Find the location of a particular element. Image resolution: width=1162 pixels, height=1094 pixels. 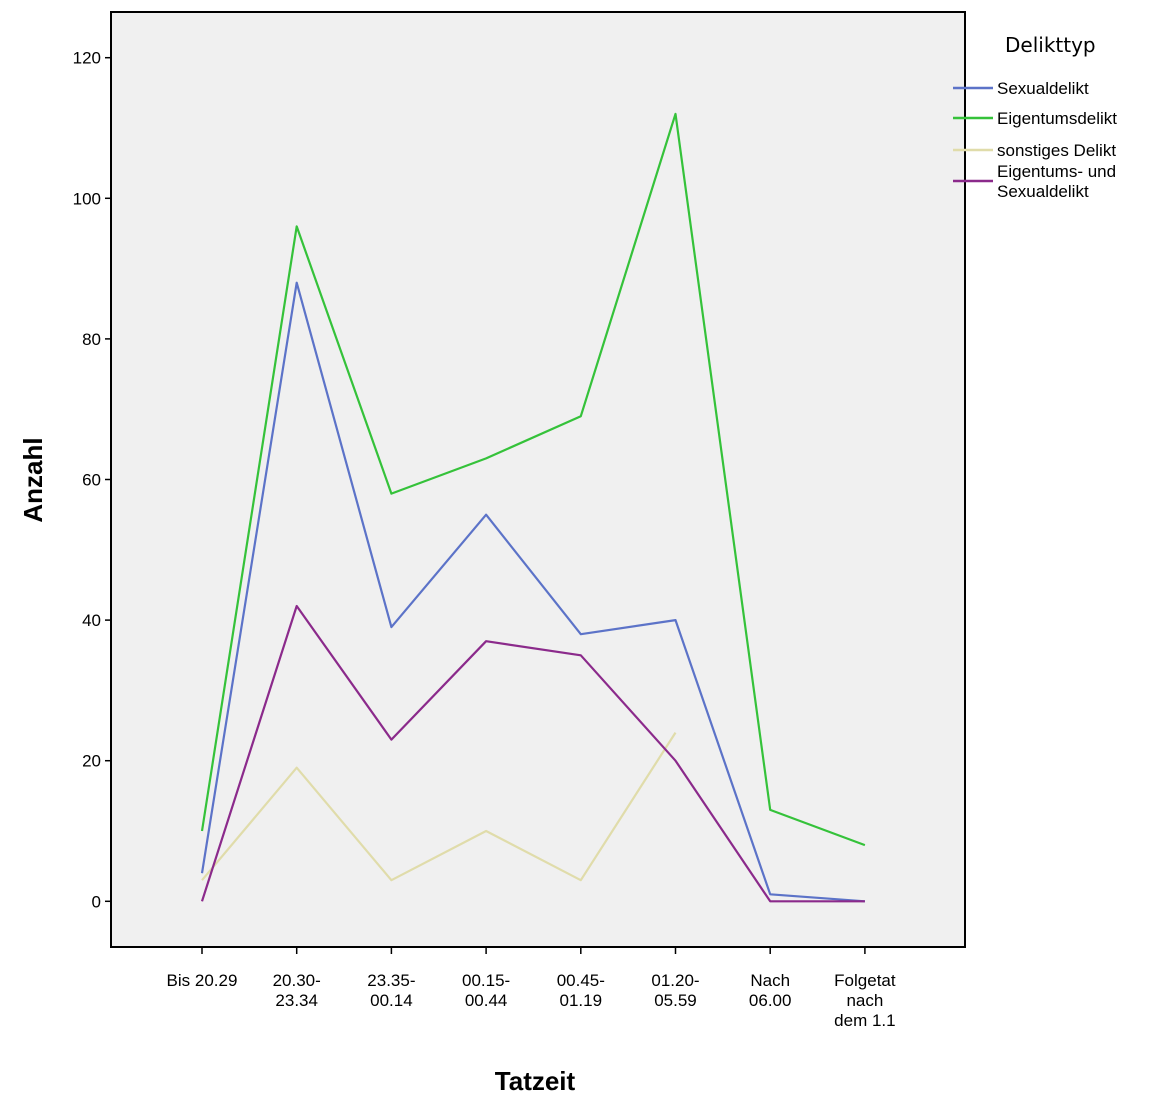

y-tick-label: 100 is located at coordinates (87, 198).